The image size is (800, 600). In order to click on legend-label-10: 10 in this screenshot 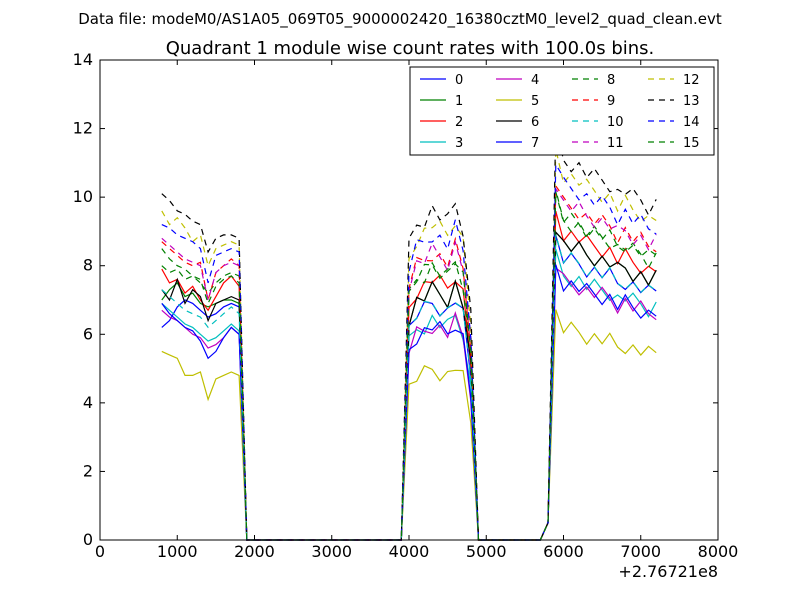, I will do `click(615, 122)`.